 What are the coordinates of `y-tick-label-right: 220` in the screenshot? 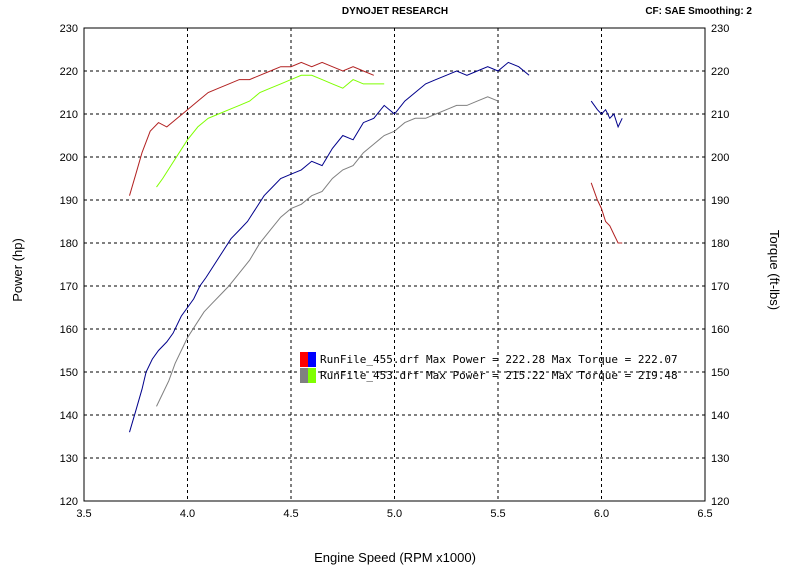 It's located at (720, 72).